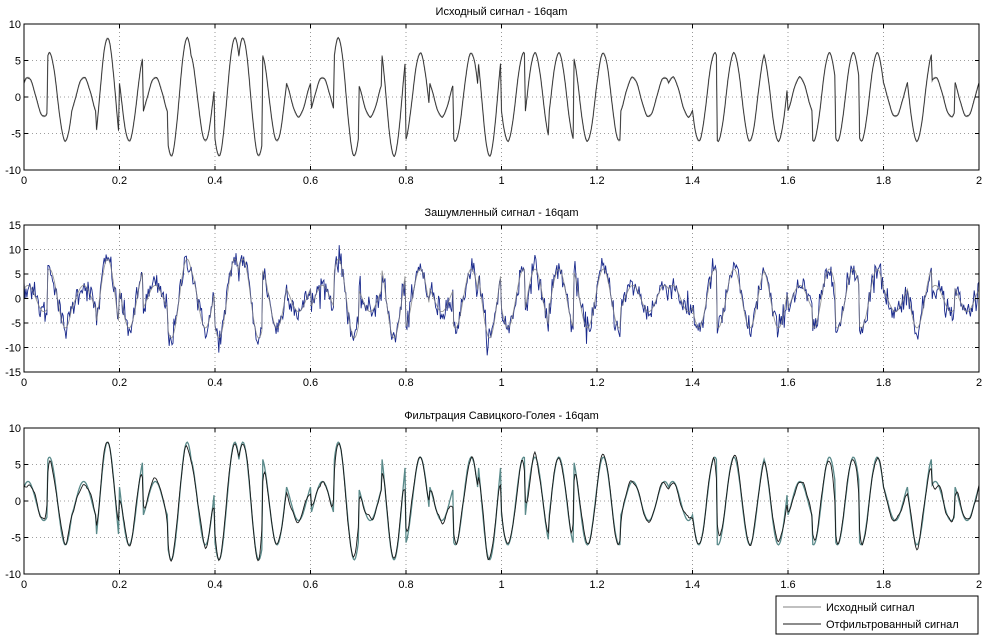  I want to click on y-tick-label: 15, so click(15, 226).